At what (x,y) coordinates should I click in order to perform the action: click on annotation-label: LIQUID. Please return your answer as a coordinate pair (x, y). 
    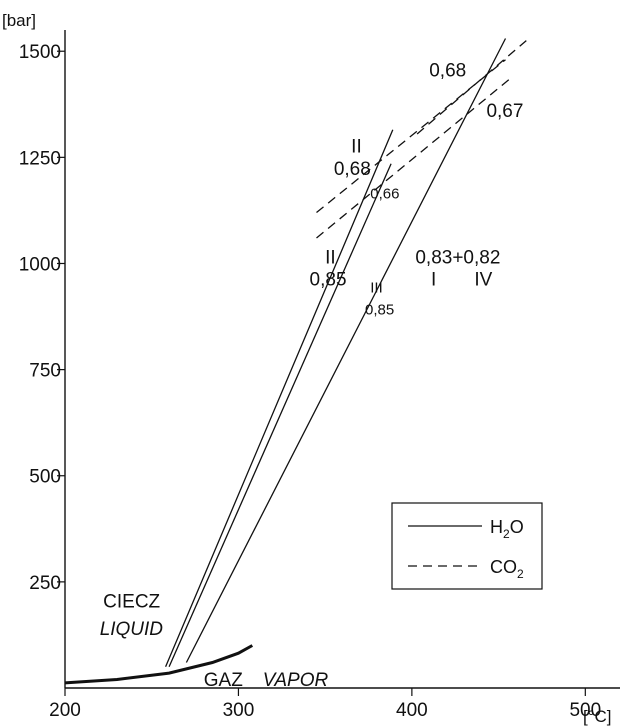
    Looking at the image, I should click on (132, 629).